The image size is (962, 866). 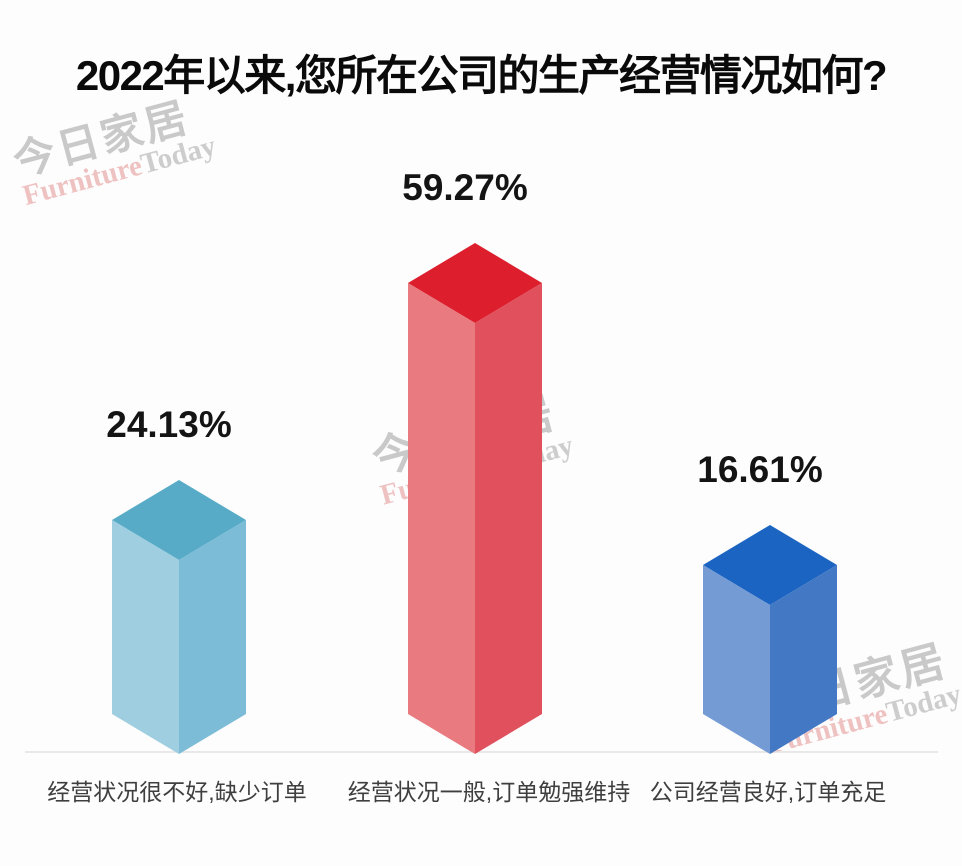 What do you see at coordinates (441, 518) in the screenshot?
I see `bar-2-left-face` at bounding box center [441, 518].